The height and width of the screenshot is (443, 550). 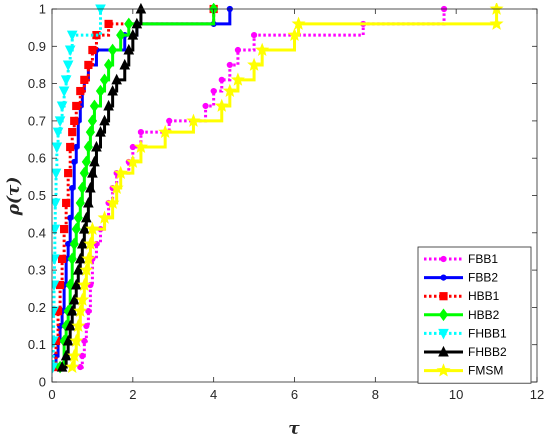 I want to click on series-fhbb1, so click(x=79, y=189).